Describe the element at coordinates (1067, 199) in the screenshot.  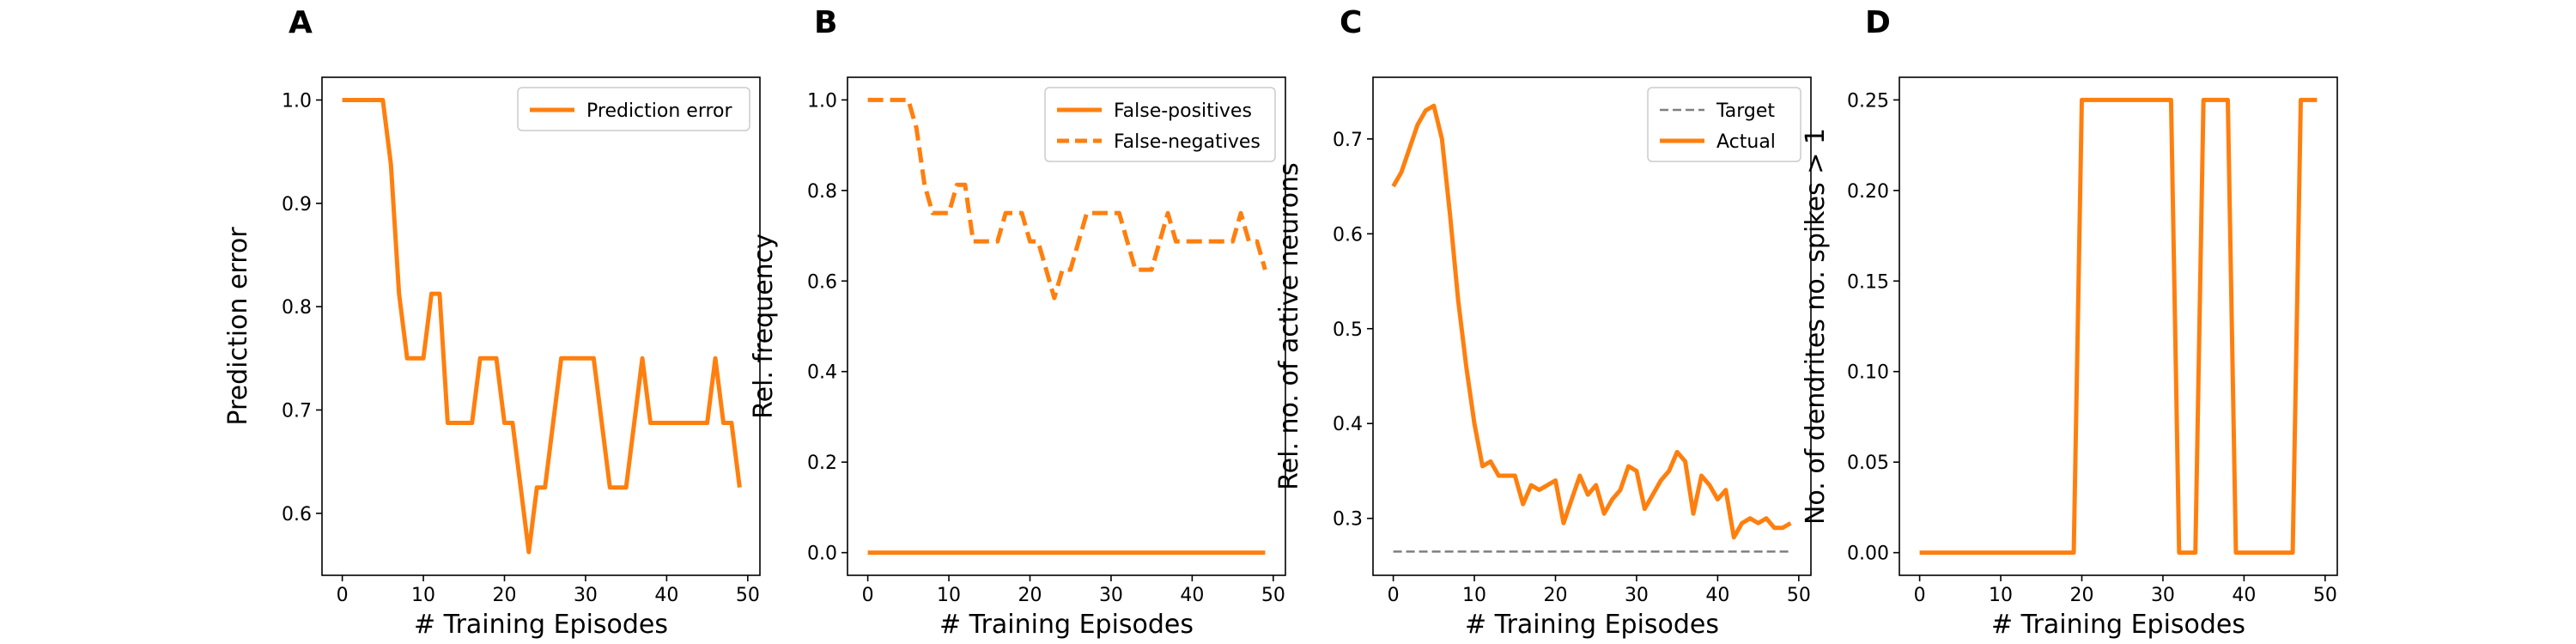
I see `series-line-false-negatives` at that location.